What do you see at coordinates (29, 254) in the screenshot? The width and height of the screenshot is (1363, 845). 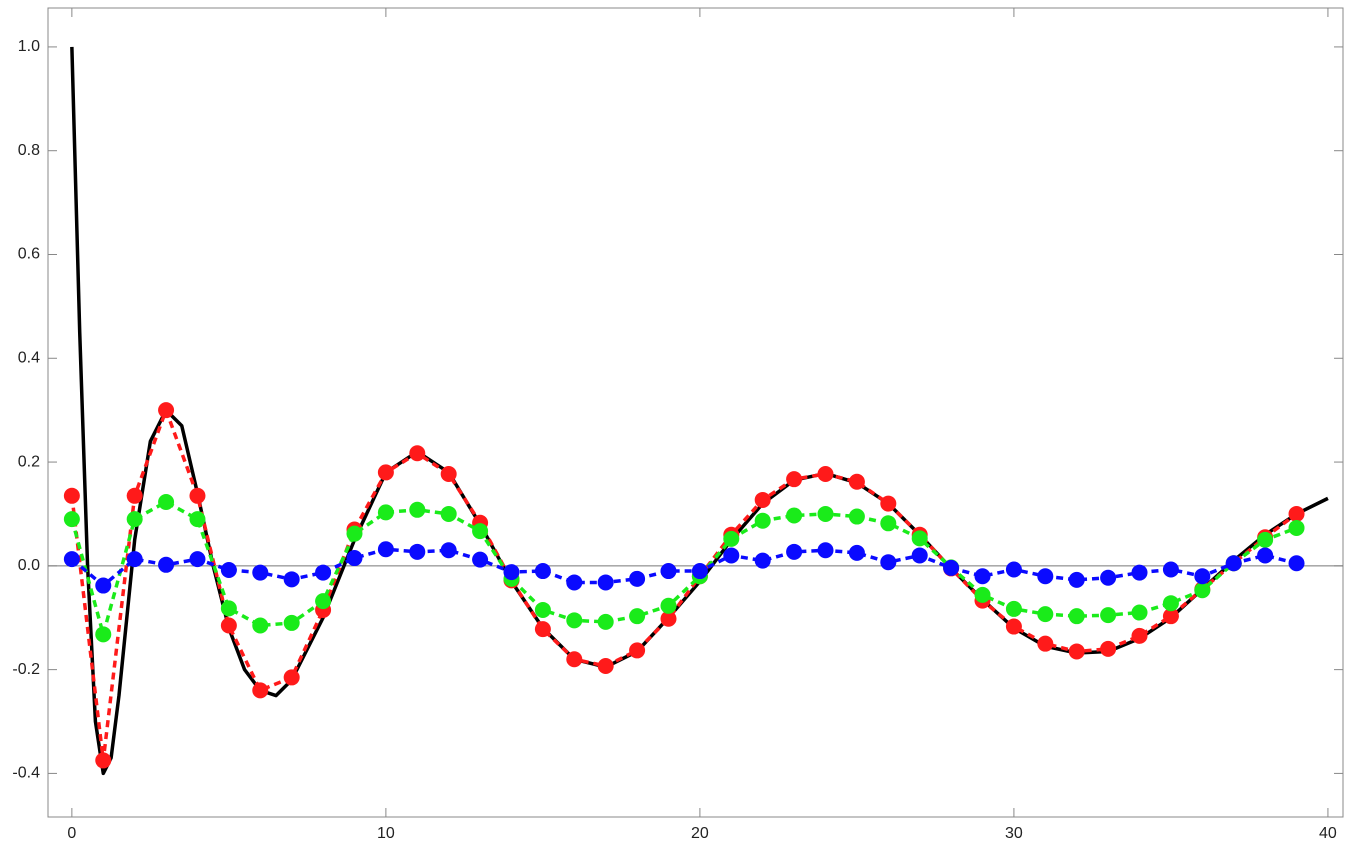 I see `y-tick-label: 0.6` at bounding box center [29, 254].